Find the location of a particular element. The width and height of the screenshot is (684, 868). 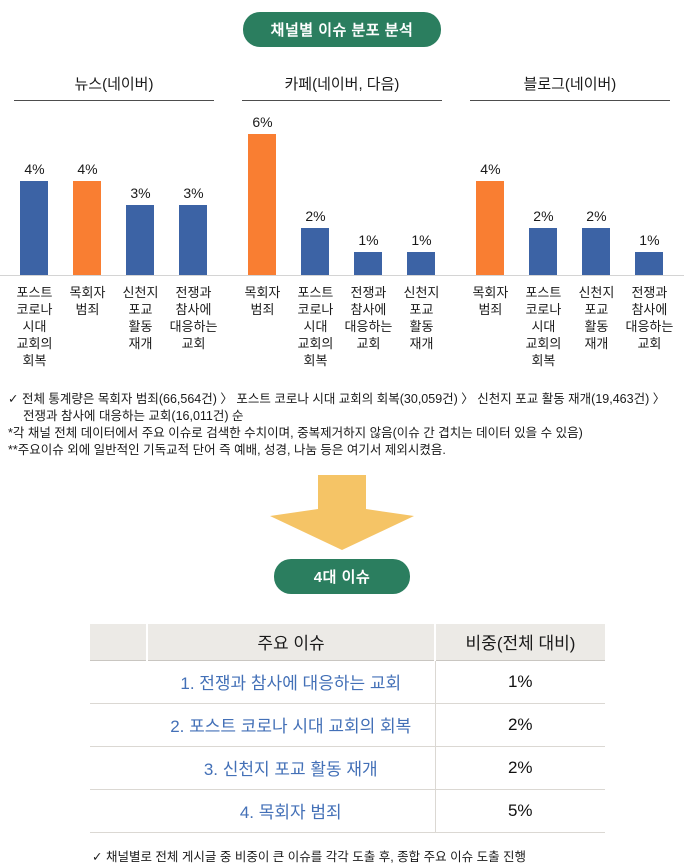

table-row: 2. 포스트 코로나 시대 교회의 회복 2% is located at coordinates (347, 725).